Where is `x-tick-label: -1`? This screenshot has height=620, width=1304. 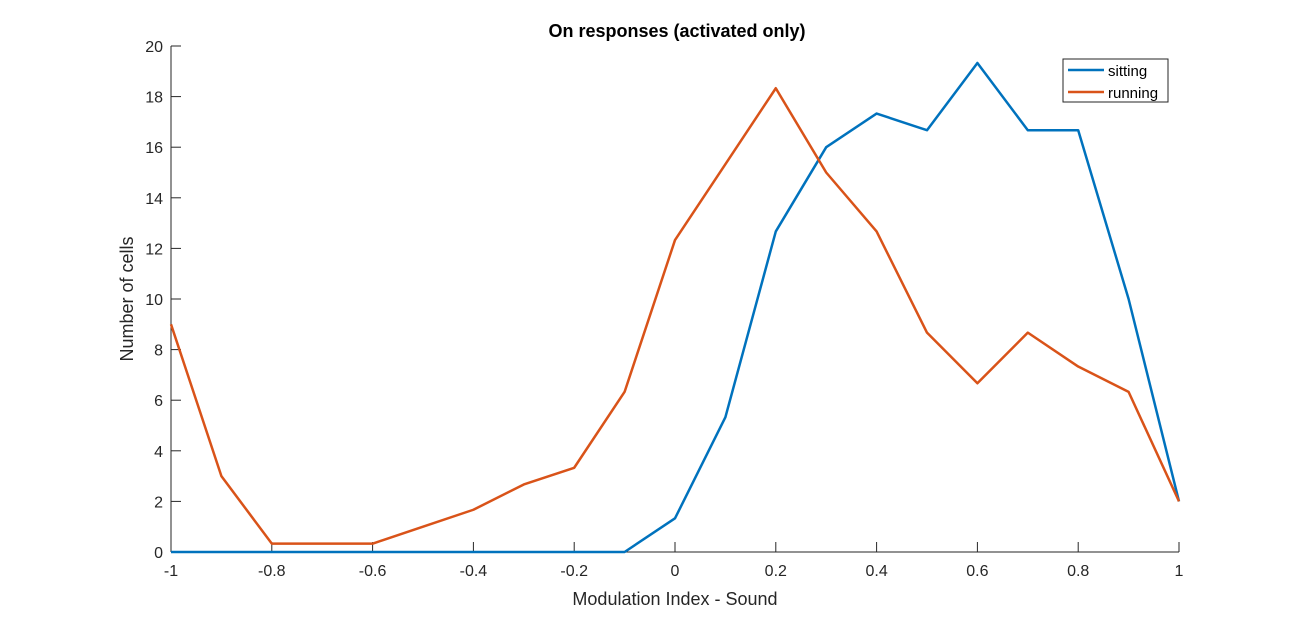
x-tick-label: -1 is located at coordinates (171, 571).